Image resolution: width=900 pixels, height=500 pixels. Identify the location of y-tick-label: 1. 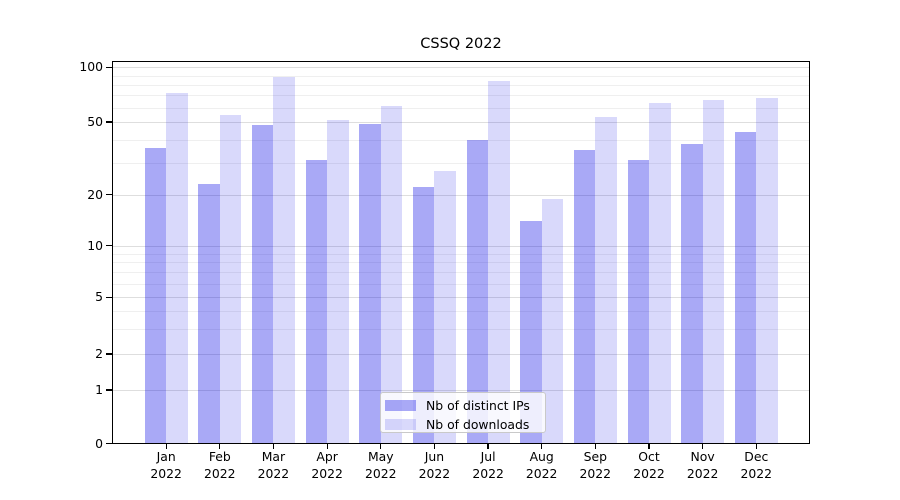
(99, 389).